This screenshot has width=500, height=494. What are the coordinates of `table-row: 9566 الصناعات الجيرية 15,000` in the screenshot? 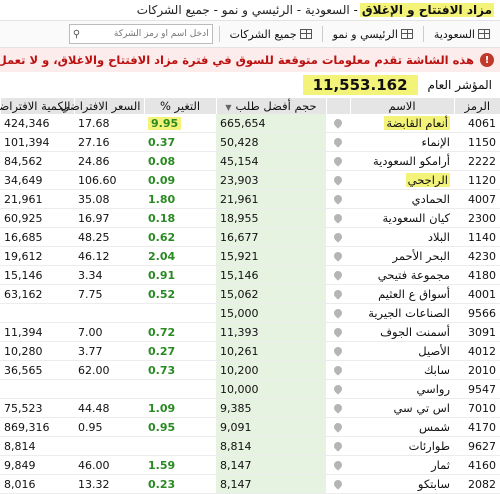 It's located at (250, 313).